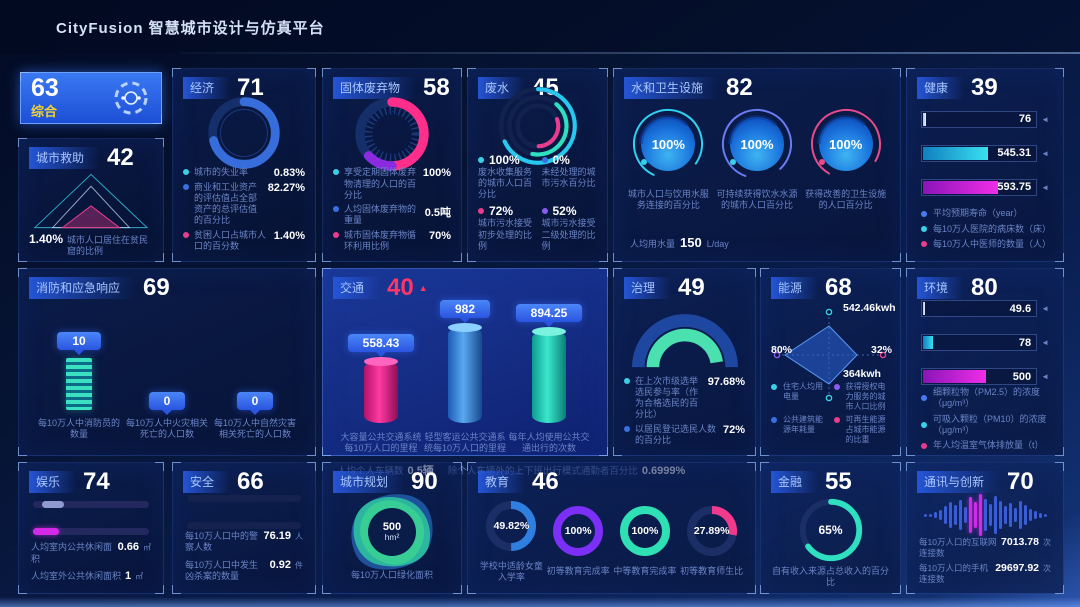  I want to click on cylinder-column: 558.43 大容量公共交通系统每10万人口的里程, so click(381, 394).